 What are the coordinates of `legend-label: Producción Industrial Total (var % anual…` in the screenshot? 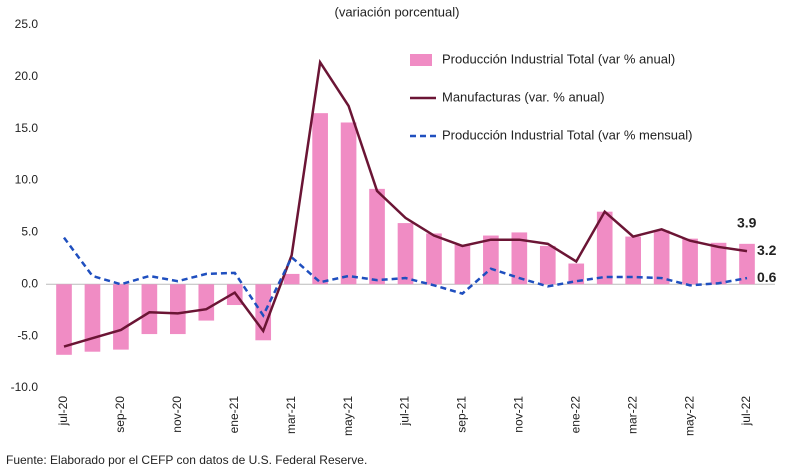 It's located at (558, 58).